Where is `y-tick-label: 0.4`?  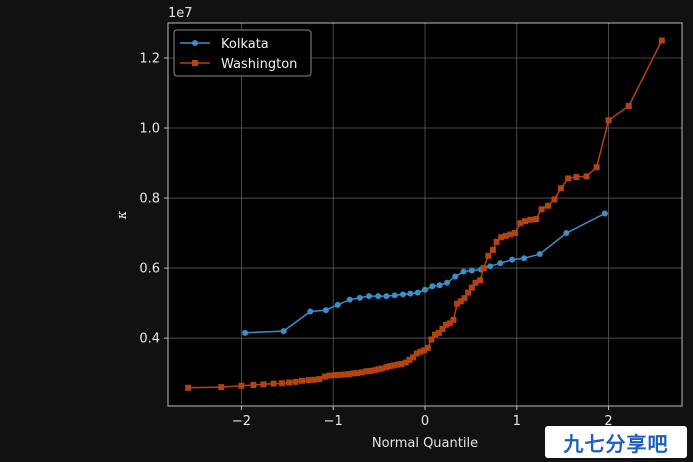 y-tick-label: 0.4 is located at coordinates (149, 339).